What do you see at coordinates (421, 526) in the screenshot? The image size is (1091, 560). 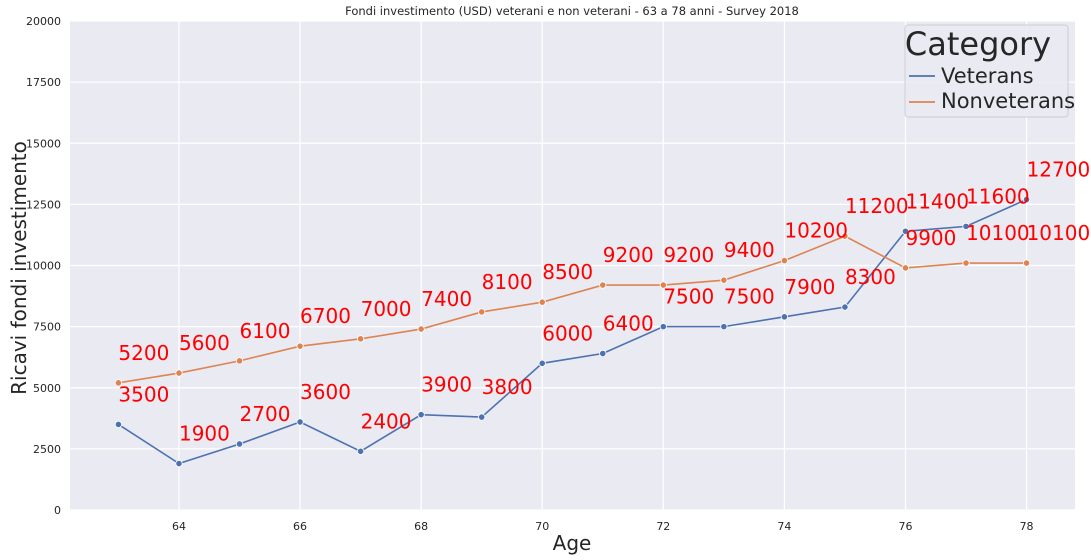 I see `x-tick-label: 68` at bounding box center [421, 526].